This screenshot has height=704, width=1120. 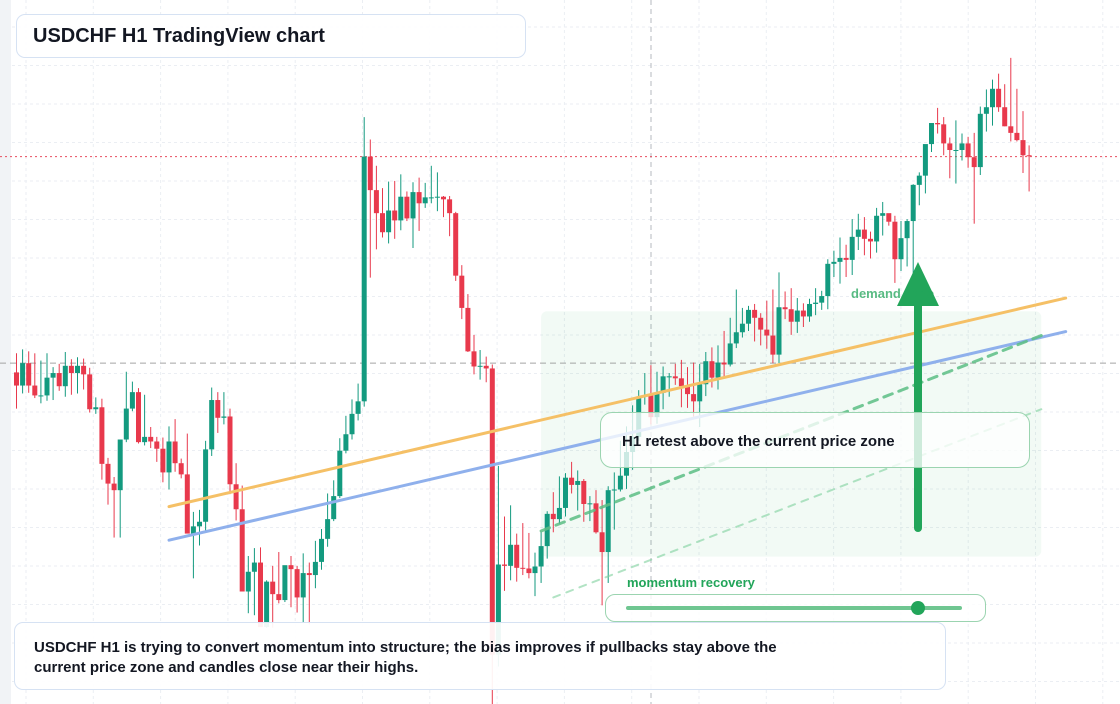 I want to click on title-panel: USDCHF H1 TradingView chart, so click(x=271, y=36).